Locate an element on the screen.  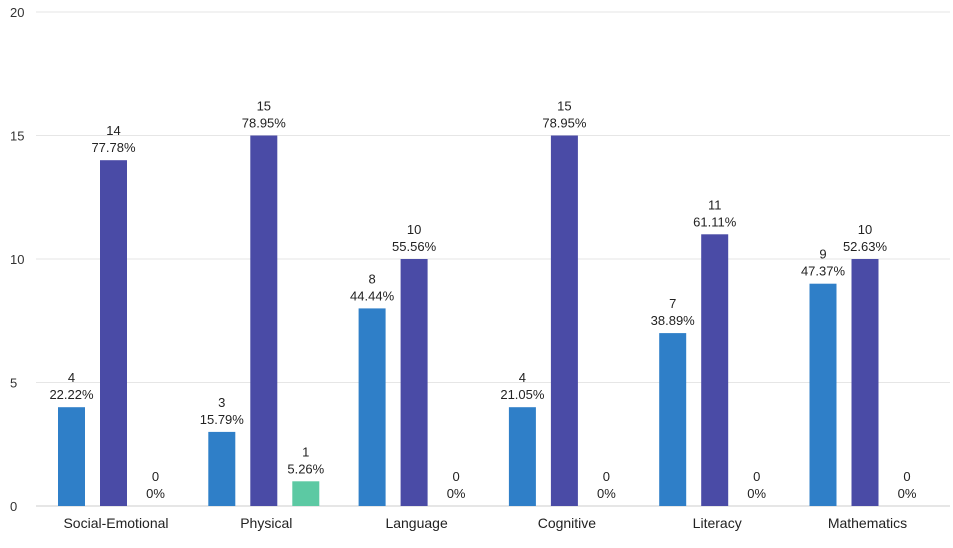
data-label-percent: 77.78% is located at coordinates (113, 147).